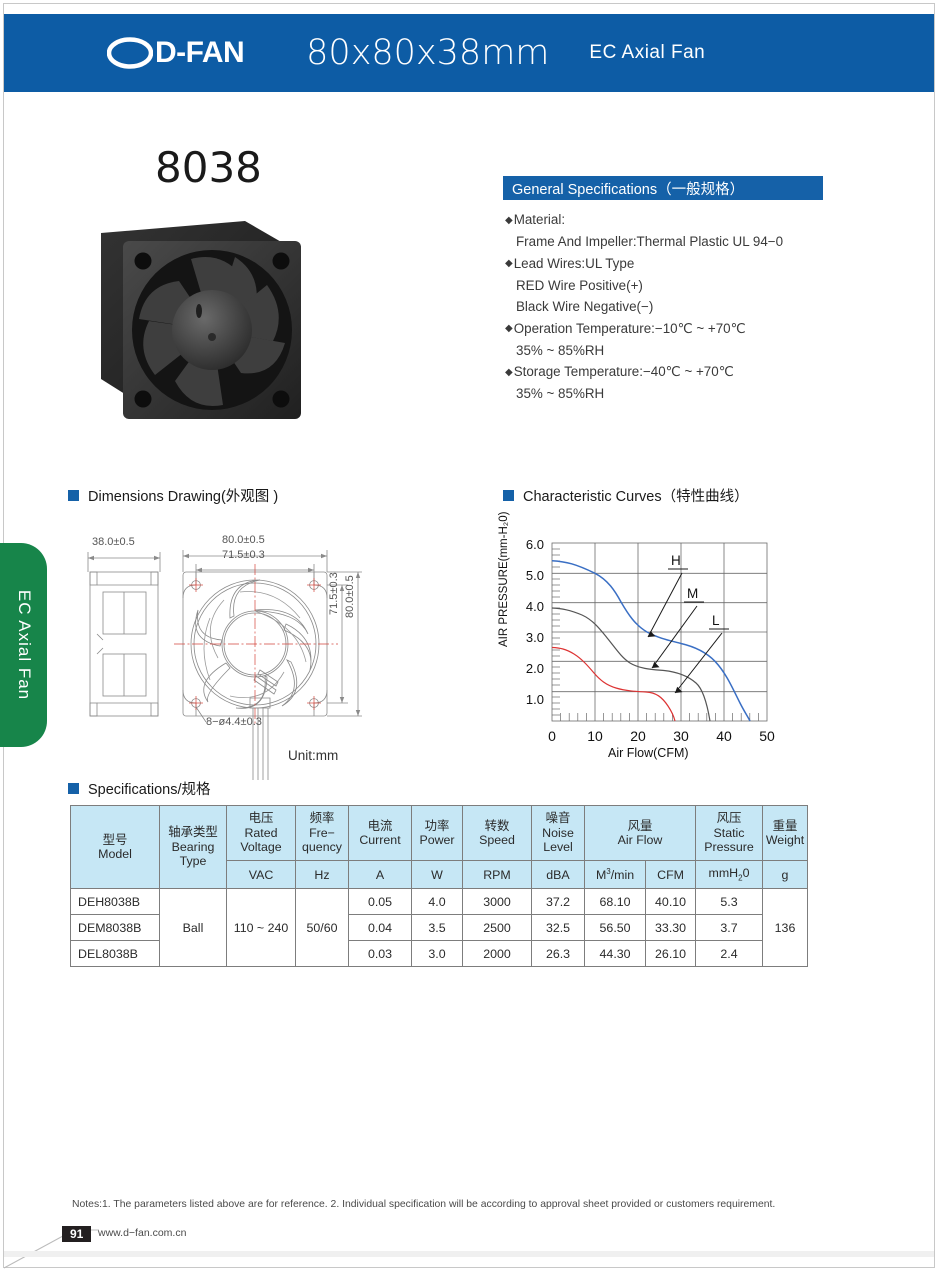 Image resolution: width=938 pixels, height=1271 pixels. What do you see at coordinates (729, 927) in the screenshot?
I see `cell-static-pressure: 3.7` at bounding box center [729, 927].